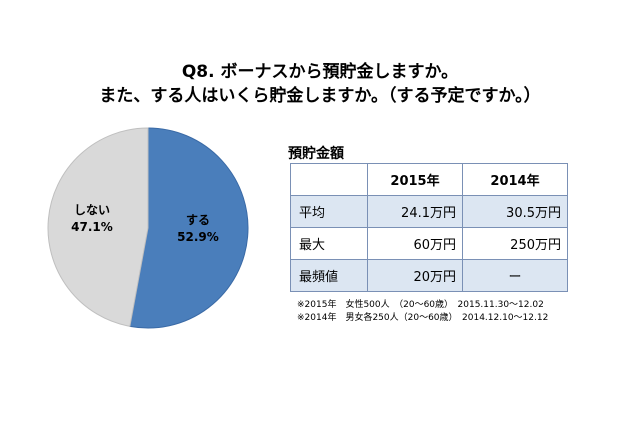  I want to click on table-header-empty, so click(329, 179).